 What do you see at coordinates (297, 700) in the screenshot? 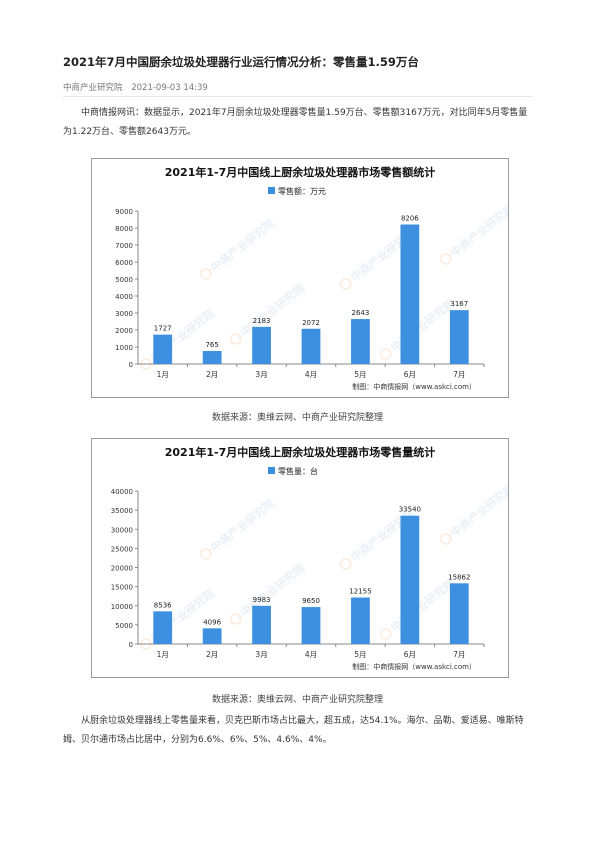
I see `chart2-caption: 数据来源：奥维云网、中商产业研究院整理` at bounding box center [297, 700].